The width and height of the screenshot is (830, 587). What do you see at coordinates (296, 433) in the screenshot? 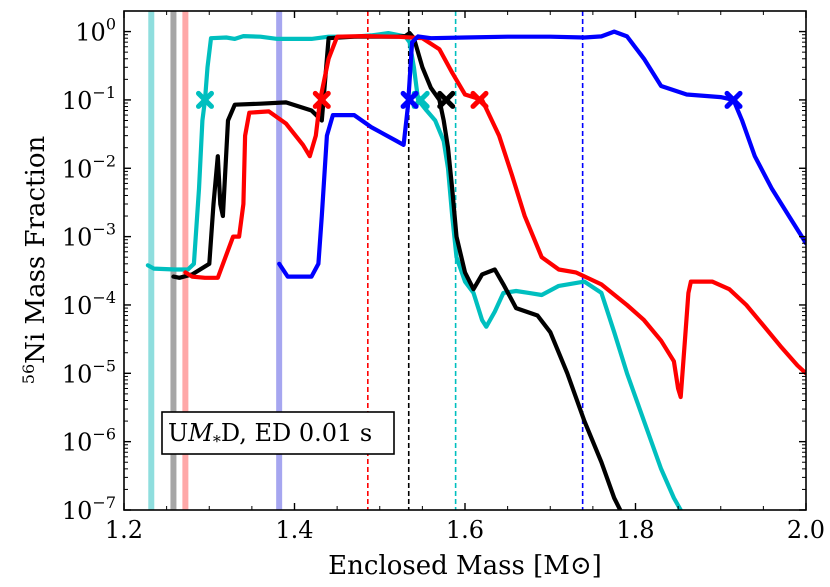
I see `annotation-suffix: D, ED 0.01 s` at bounding box center [296, 433].